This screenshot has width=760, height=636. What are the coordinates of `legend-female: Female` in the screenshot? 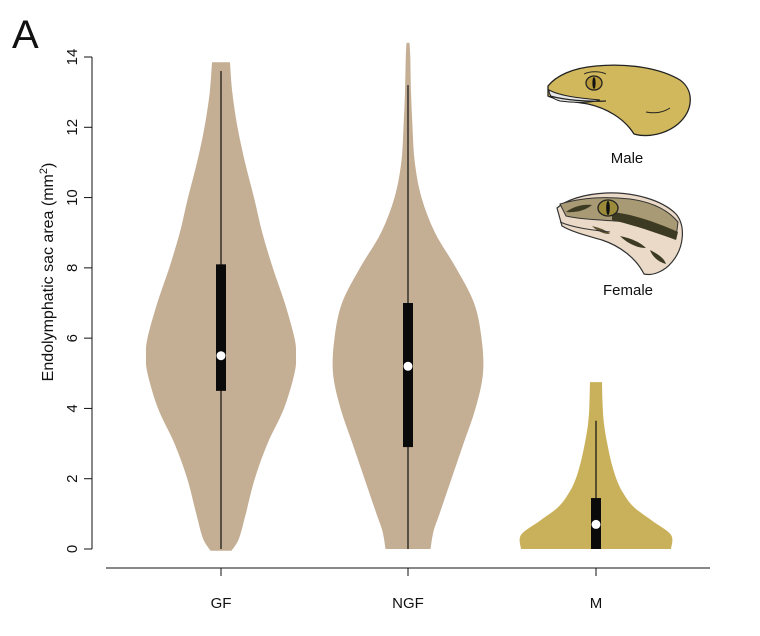 It's located at (619, 245).